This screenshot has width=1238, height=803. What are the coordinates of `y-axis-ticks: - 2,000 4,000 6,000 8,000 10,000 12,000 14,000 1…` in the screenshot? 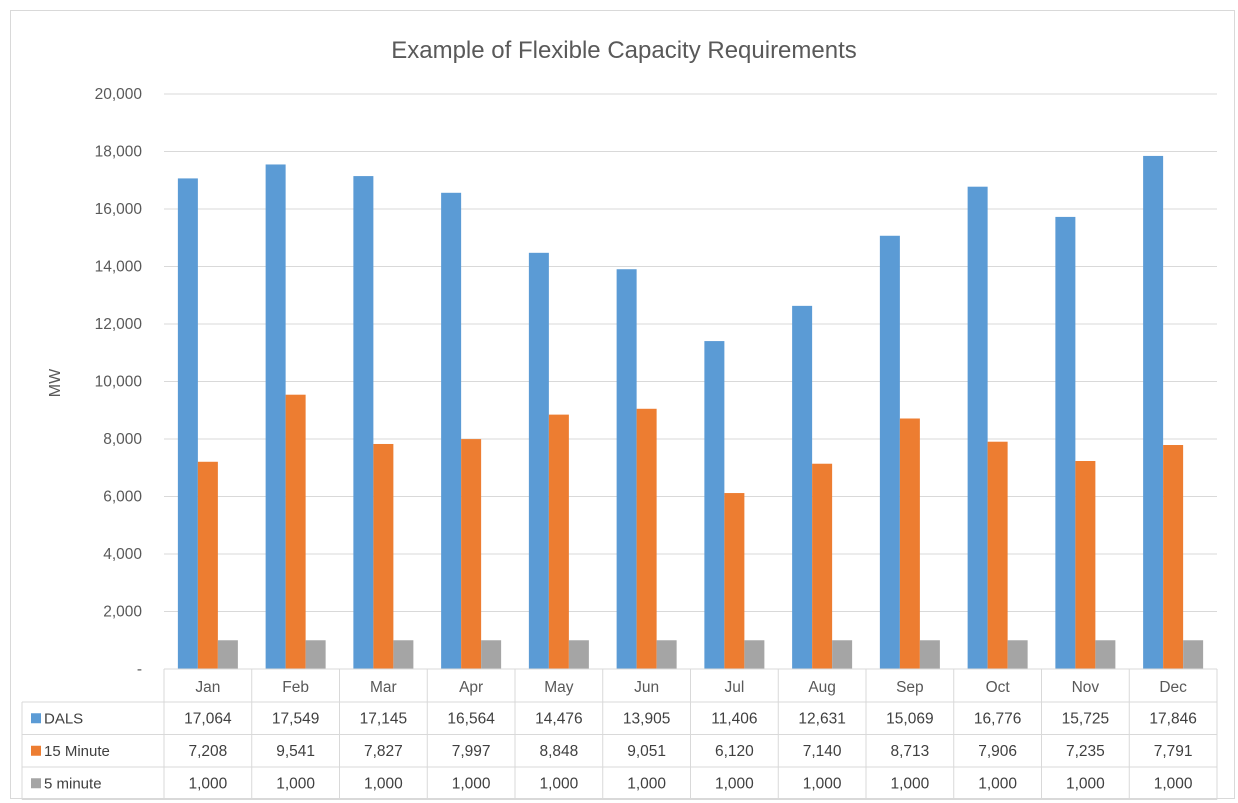 It's located at (119, 382).